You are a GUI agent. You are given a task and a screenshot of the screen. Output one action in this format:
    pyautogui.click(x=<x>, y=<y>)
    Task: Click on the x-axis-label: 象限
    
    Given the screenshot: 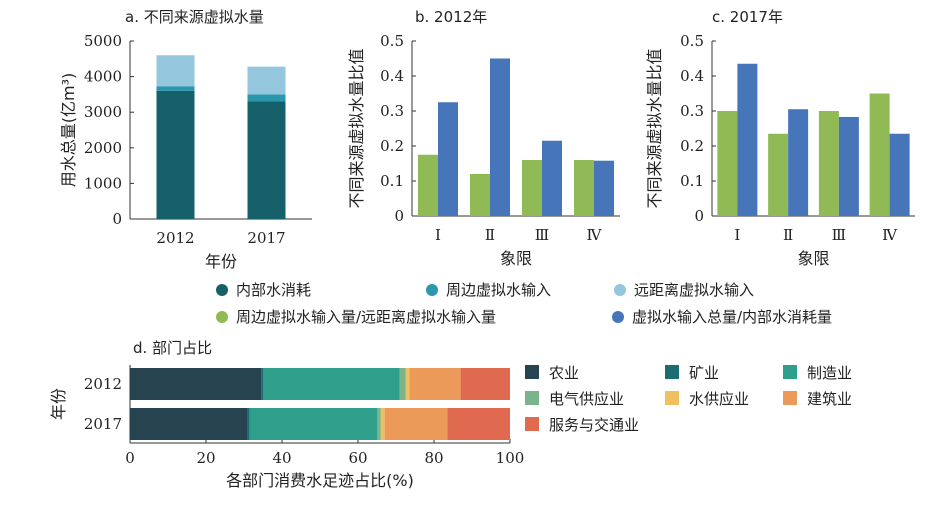 What is the action you would take?
    pyautogui.click(x=516, y=258)
    